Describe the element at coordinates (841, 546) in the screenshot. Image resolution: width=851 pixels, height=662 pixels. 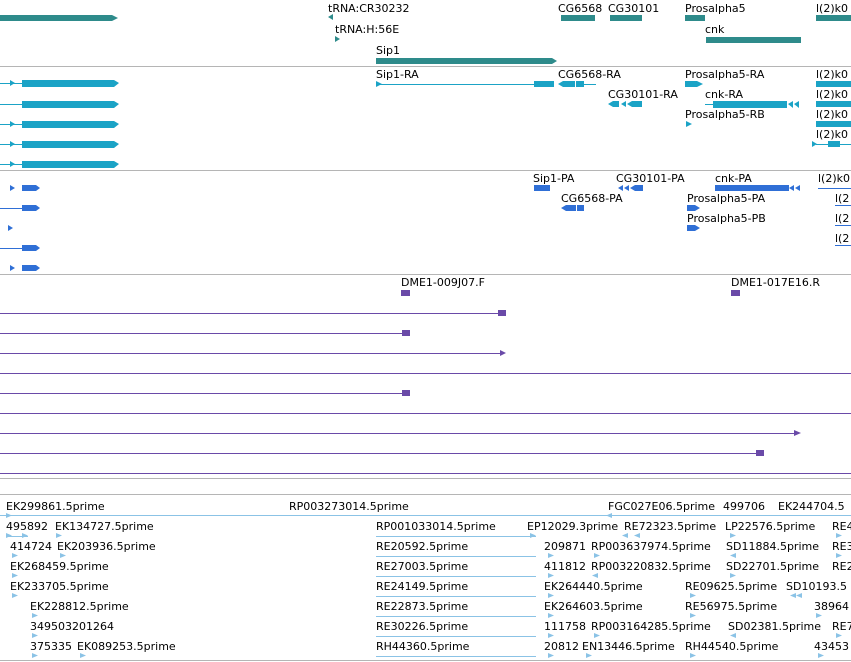
I see `est-label: RE3` at that location.